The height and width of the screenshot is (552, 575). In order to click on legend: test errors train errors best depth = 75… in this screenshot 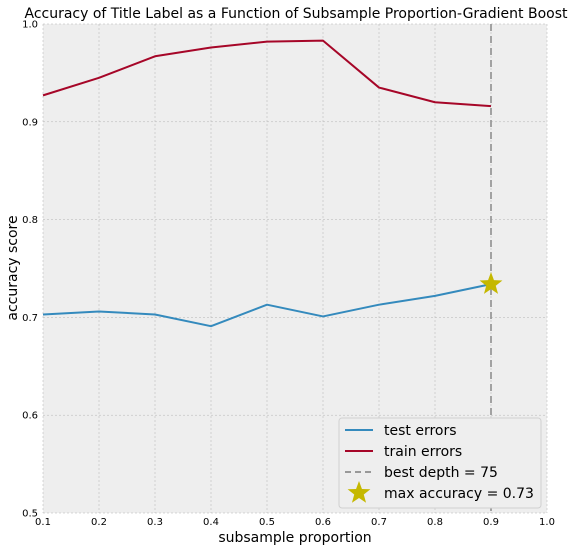, I will do `click(440, 463)`.